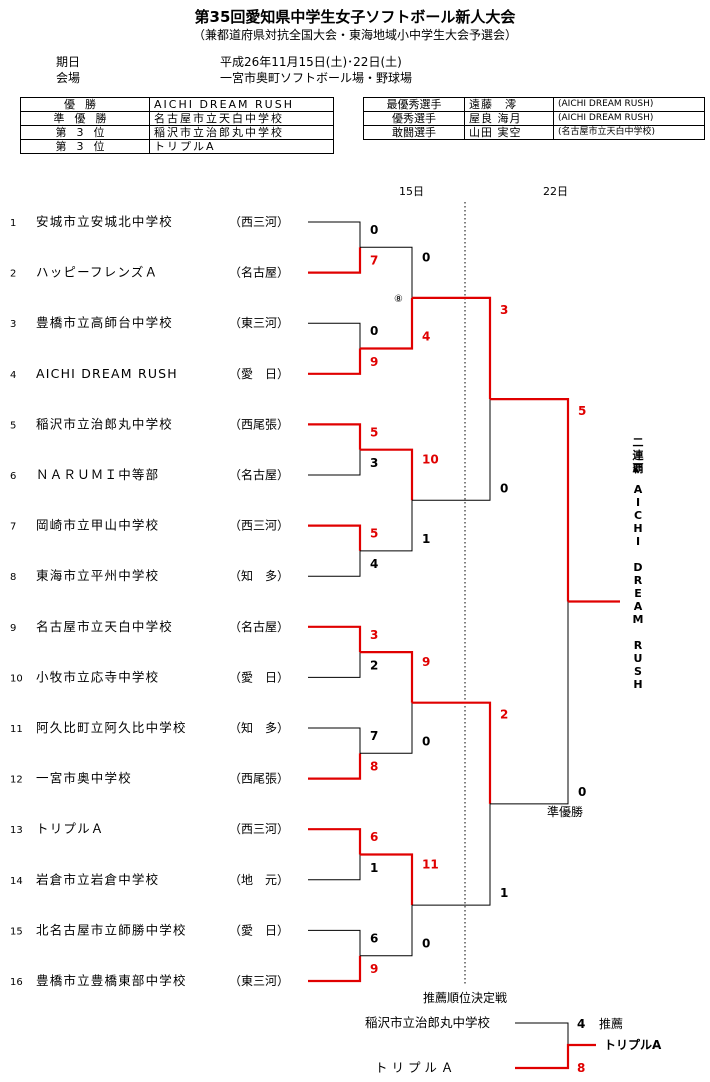 This screenshot has width=710, height=1082. I want to click on game-mark: ⑧, so click(398, 299).